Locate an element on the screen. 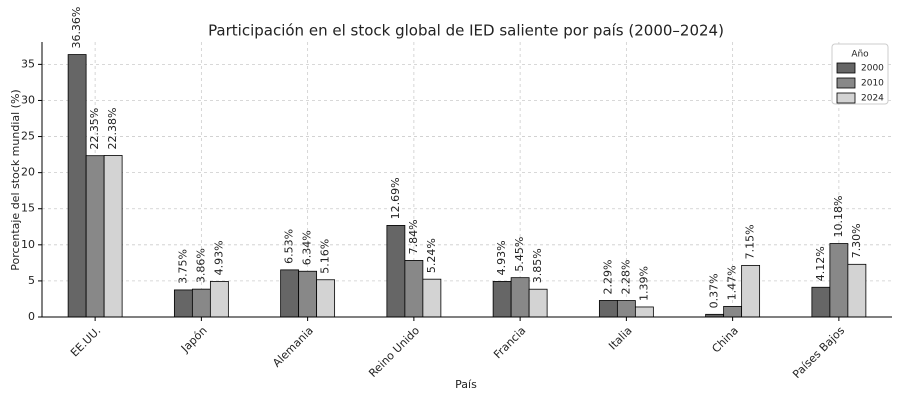  x-tick-label: EE.UU. is located at coordinates (85, 341).